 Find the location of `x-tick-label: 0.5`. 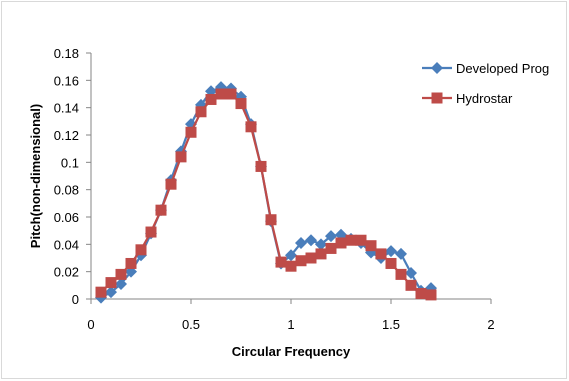

x-tick-label: 0.5 is located at coordinates (191, 324).